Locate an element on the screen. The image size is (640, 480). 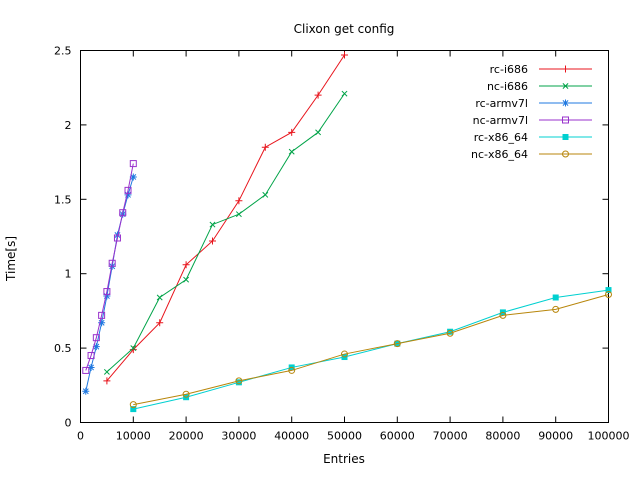
x-tick-label: 100000 is located at coordinates (609, 436).